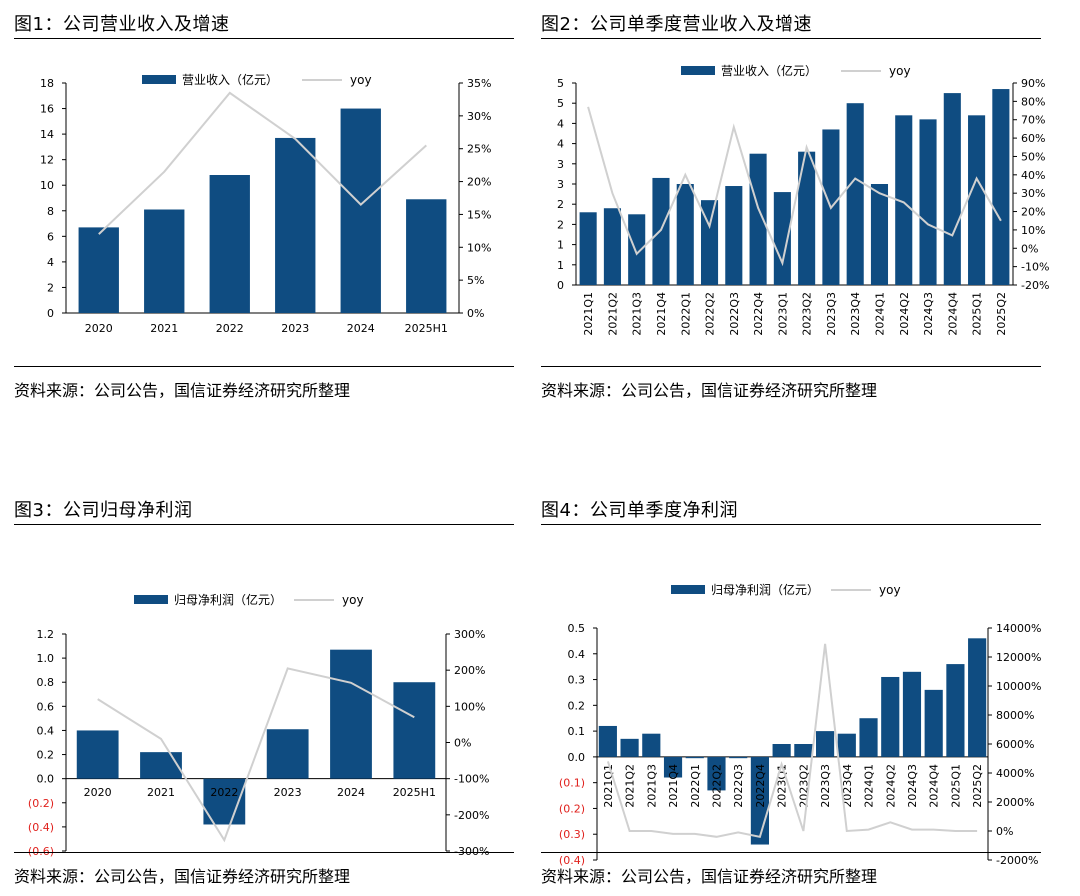  What do you see at coordinates (710, 314) in the screenshot?
I see `category-label: 2022Q2` at bounding box center [710, 314].